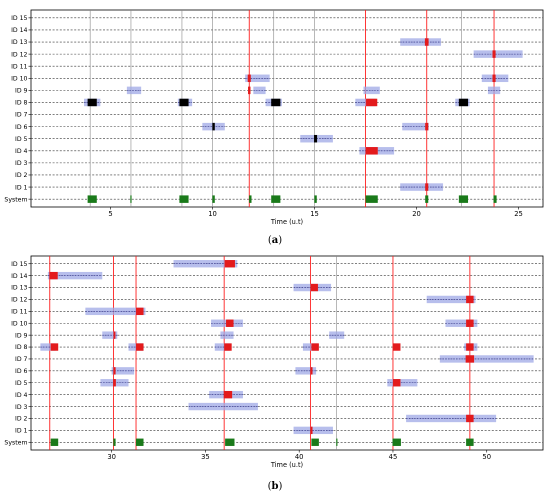  I want to click on x-tick-label: 35, so click(205, 457).